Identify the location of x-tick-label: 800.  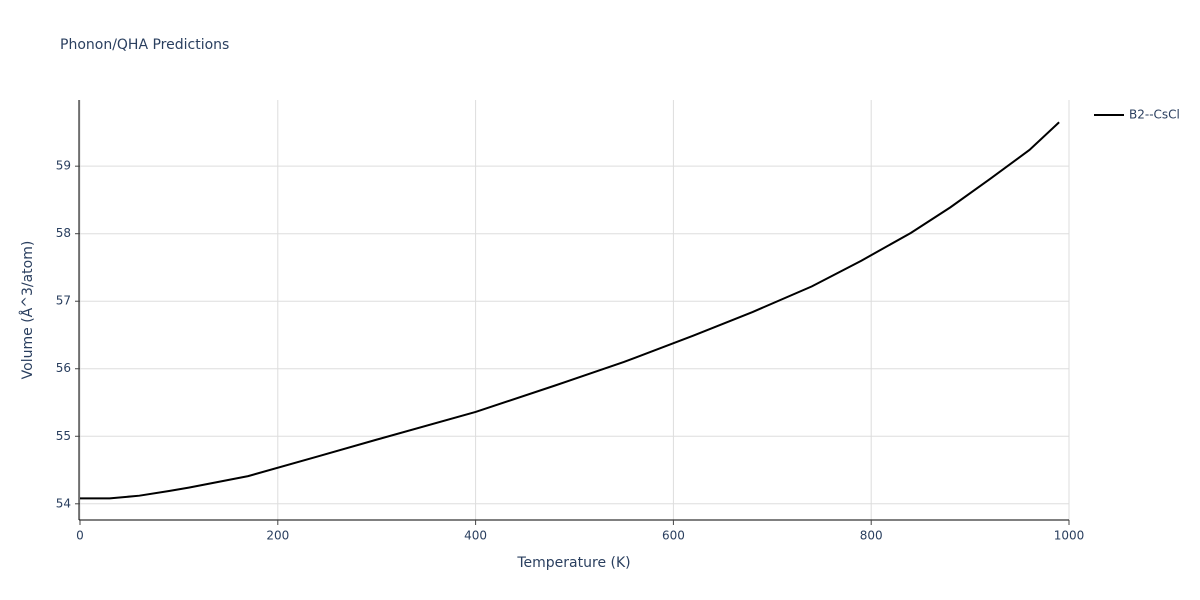
(871, 536).